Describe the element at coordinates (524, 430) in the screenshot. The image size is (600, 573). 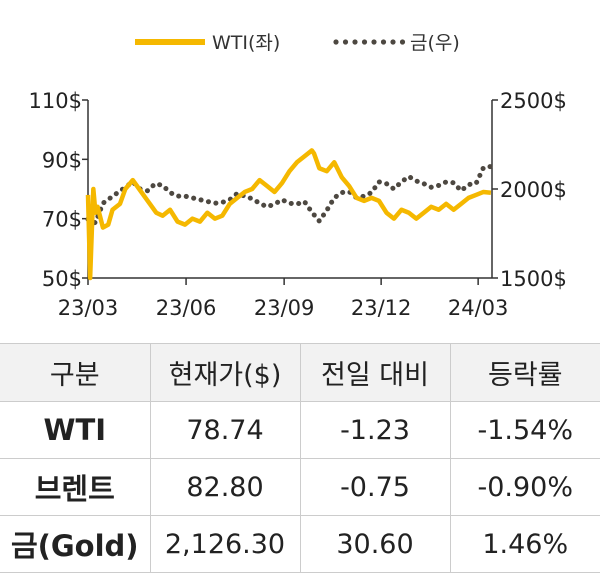
I see `change-rate-cell: -1.54%` at that location.